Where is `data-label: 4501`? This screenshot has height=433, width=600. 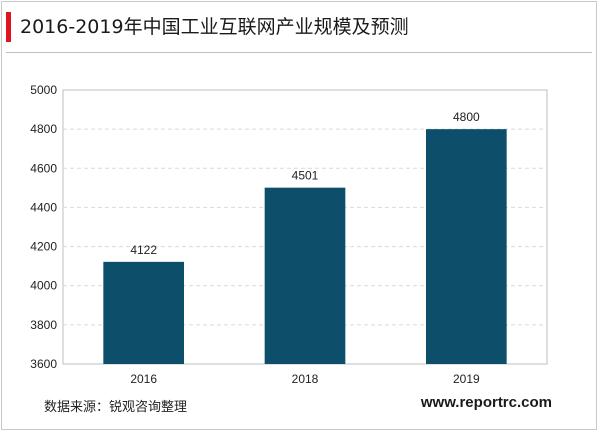
data-label: 4501 is located at coordinates (305, 176).